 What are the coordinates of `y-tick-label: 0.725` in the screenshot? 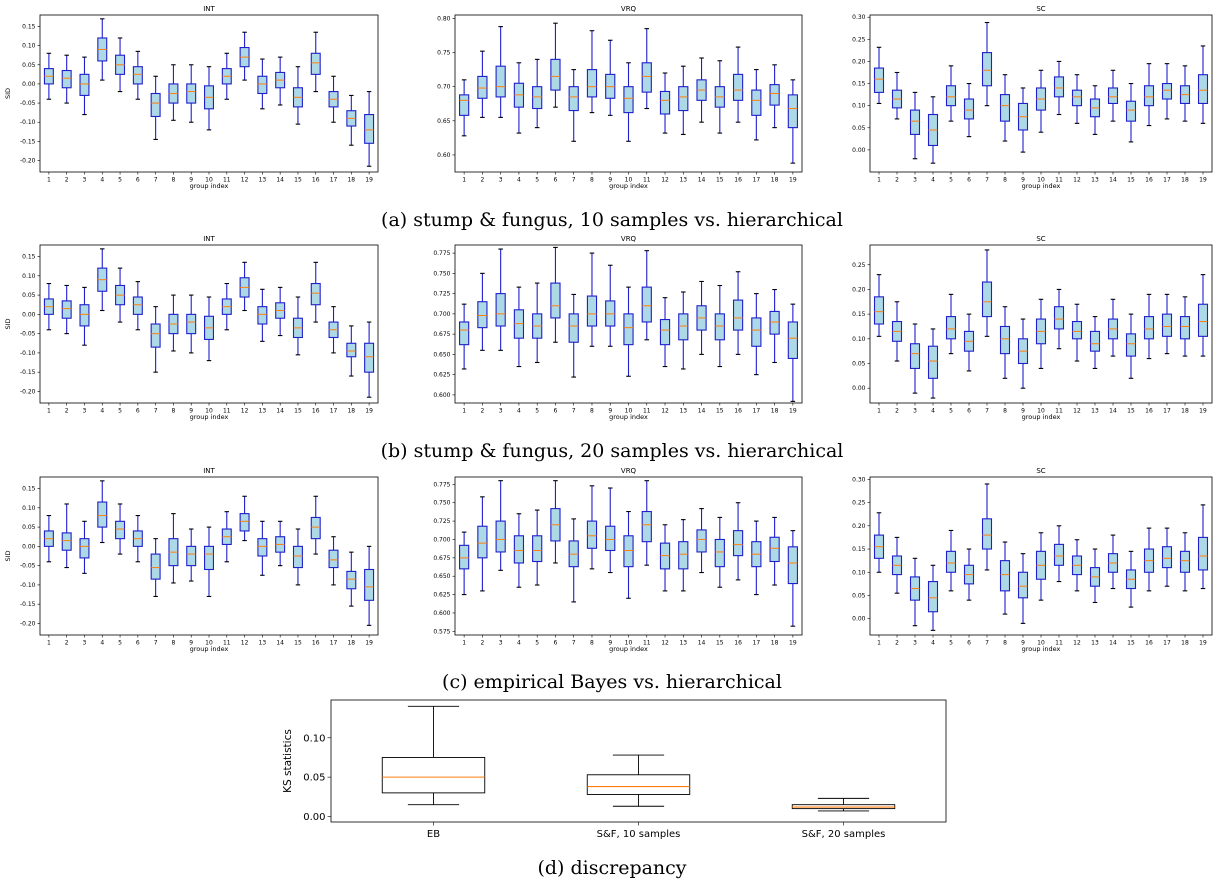 It's located at (441, 294).